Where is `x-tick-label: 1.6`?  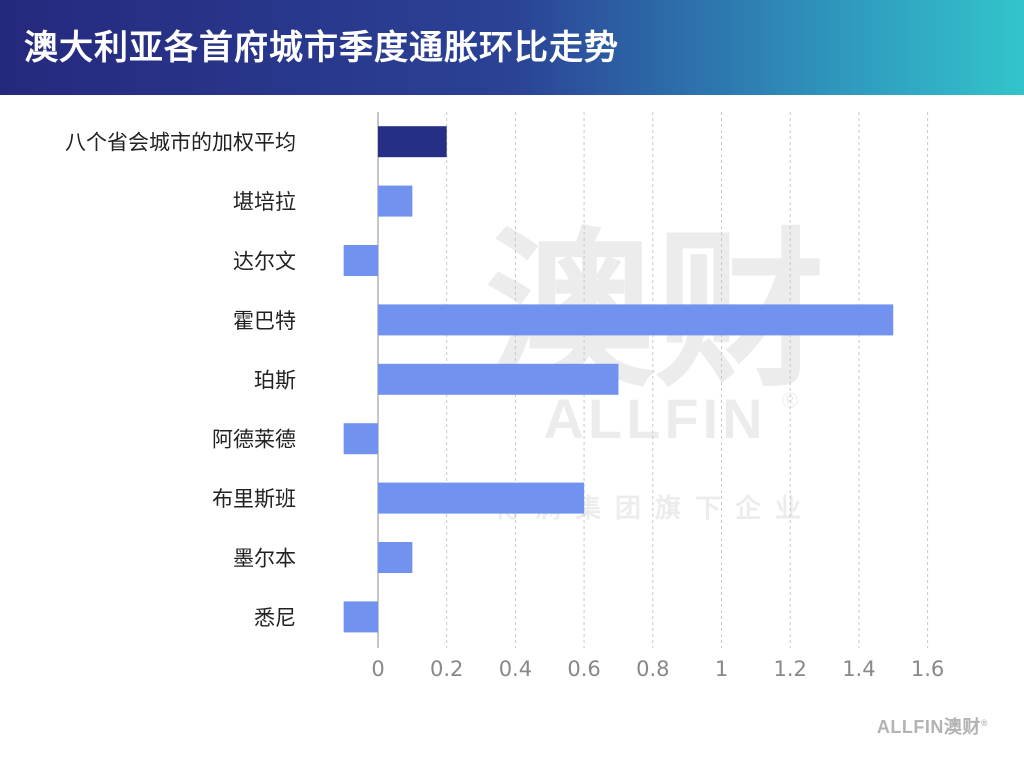 x-tick-label: 1.6 is located at coordinates (927, 669).